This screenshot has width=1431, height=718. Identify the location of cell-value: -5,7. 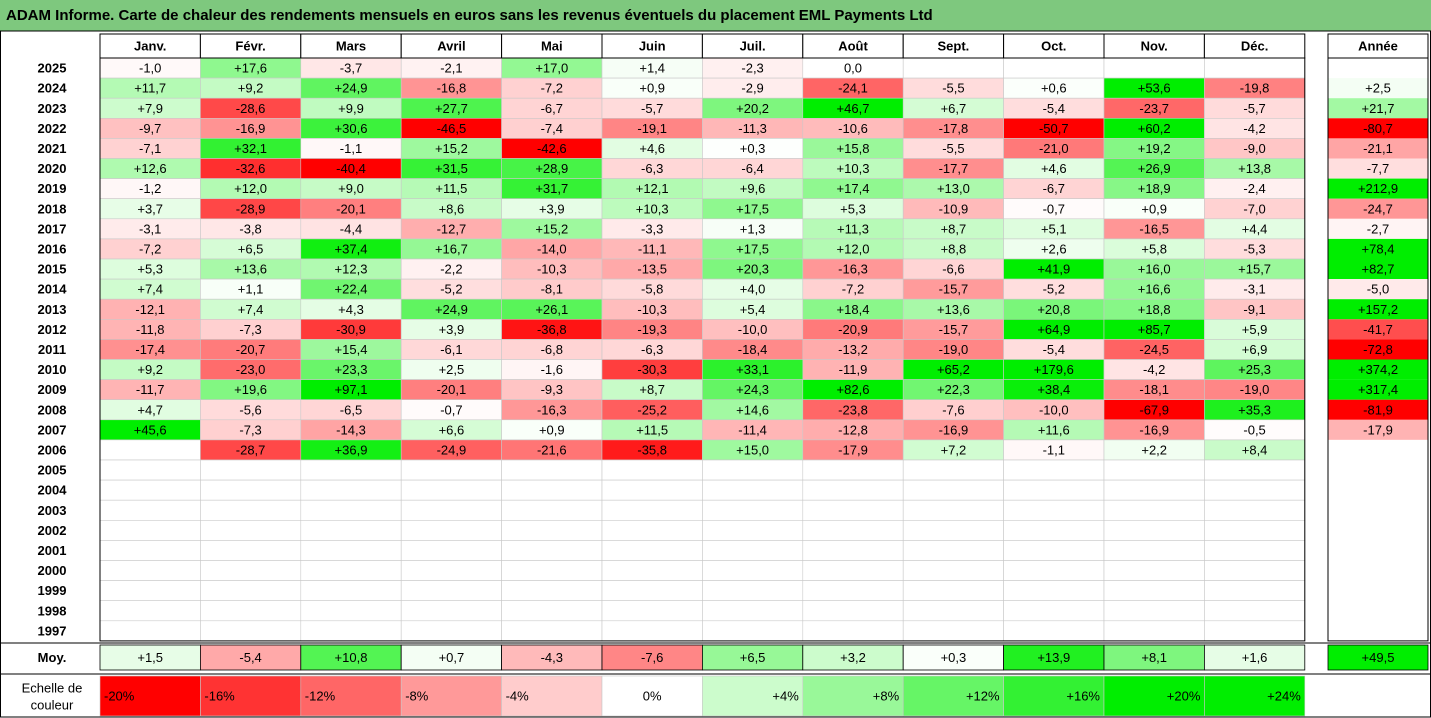
(1254, 108).